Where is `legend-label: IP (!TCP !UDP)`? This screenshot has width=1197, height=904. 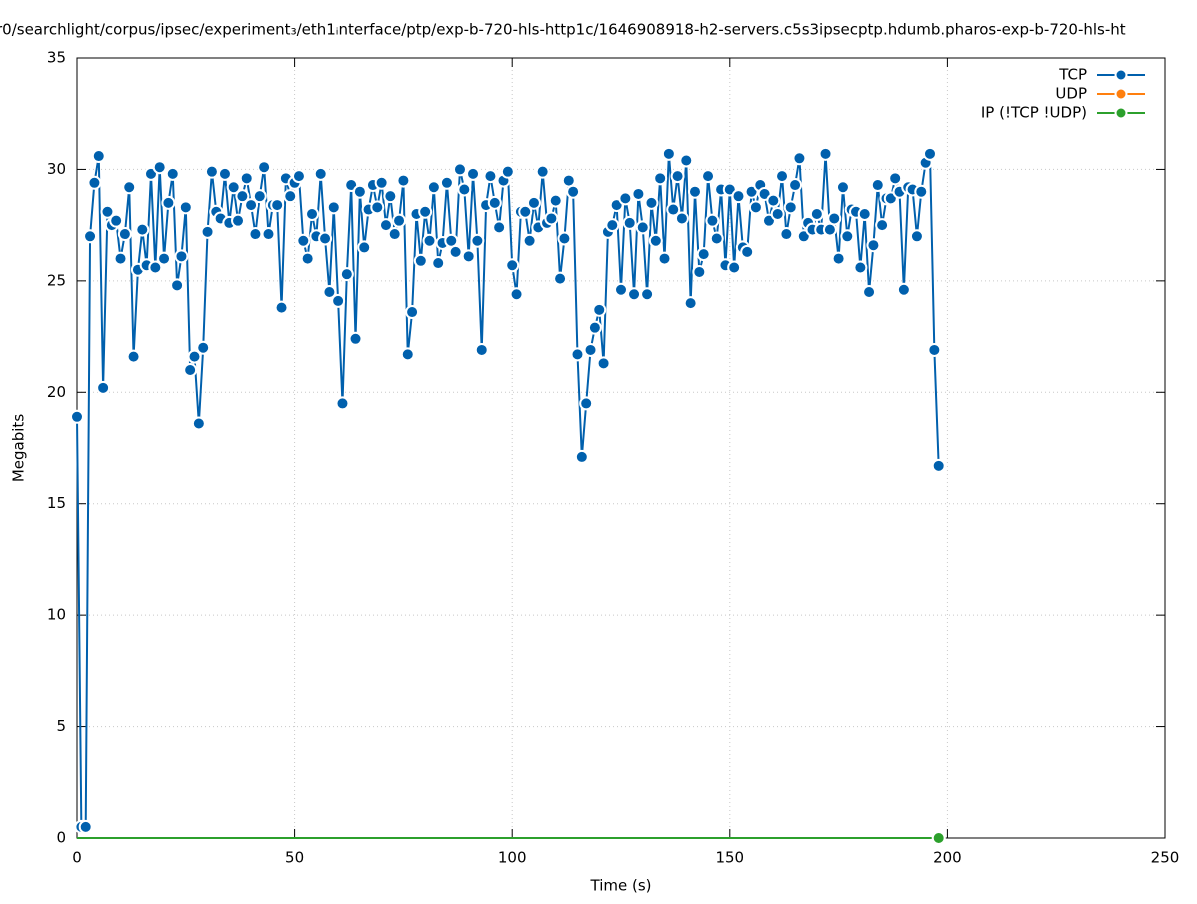
legend-label: IP (!TCP !UDP) is located at coordinates (1034, 113).